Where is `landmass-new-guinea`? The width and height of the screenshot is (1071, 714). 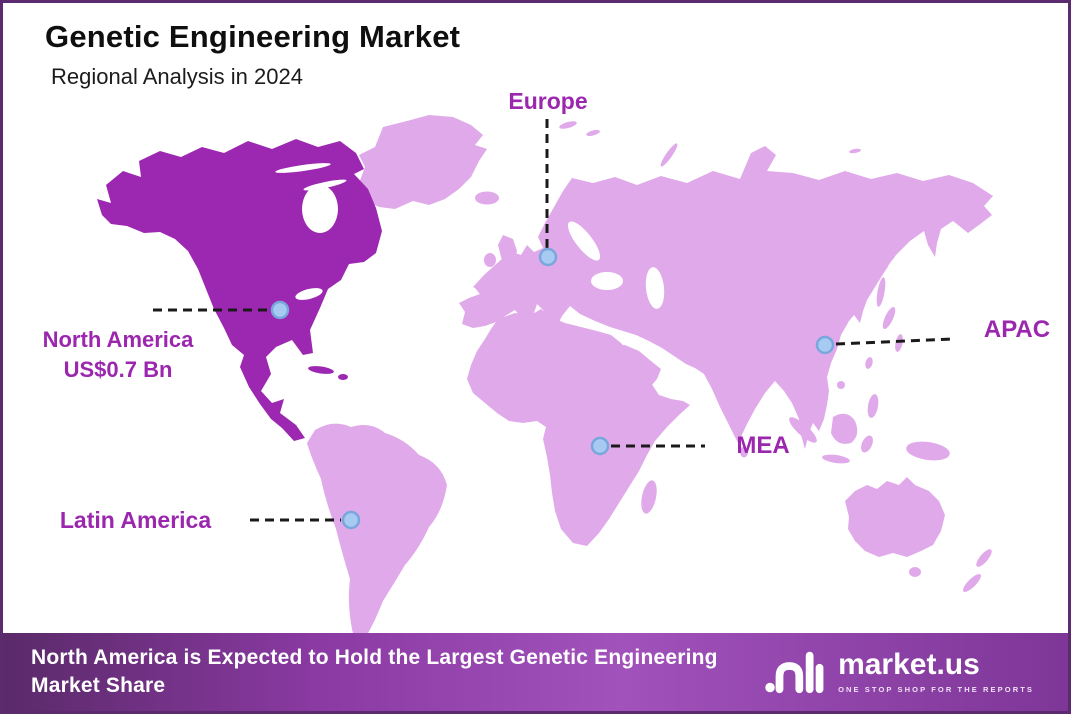
landmass-new-guinea is located at coordinates (928, 451).